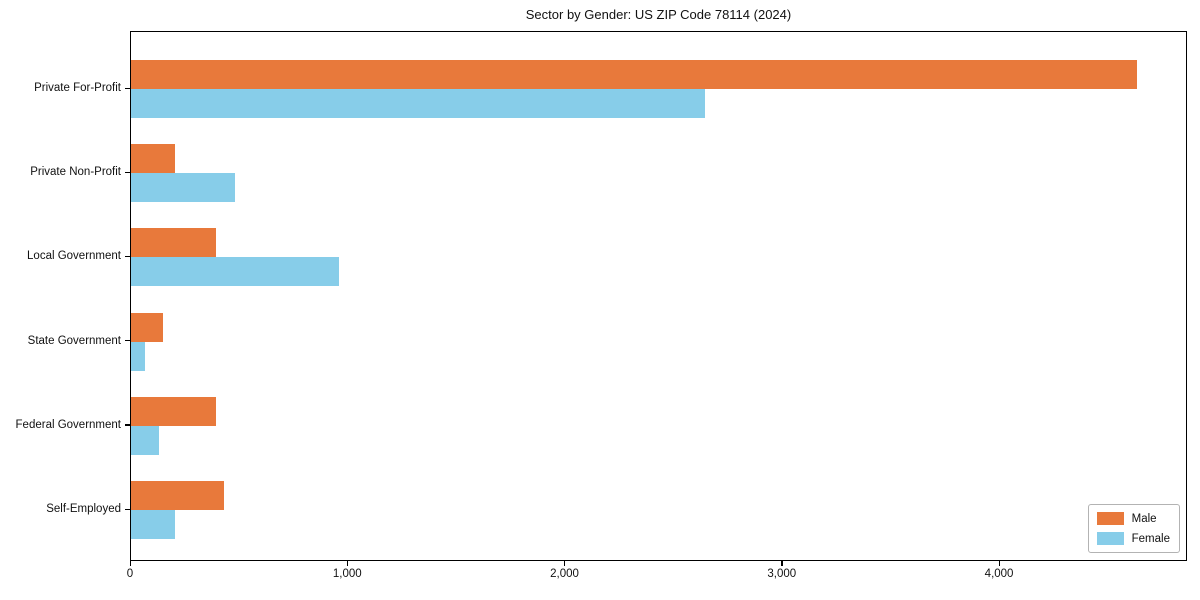 The width and height of the screenshot is (1200, 600). What do you see at coordinates (130, 574) in the screenshot?
I see `x-axis-tick-label: 0` at bounding box center [130, 574].